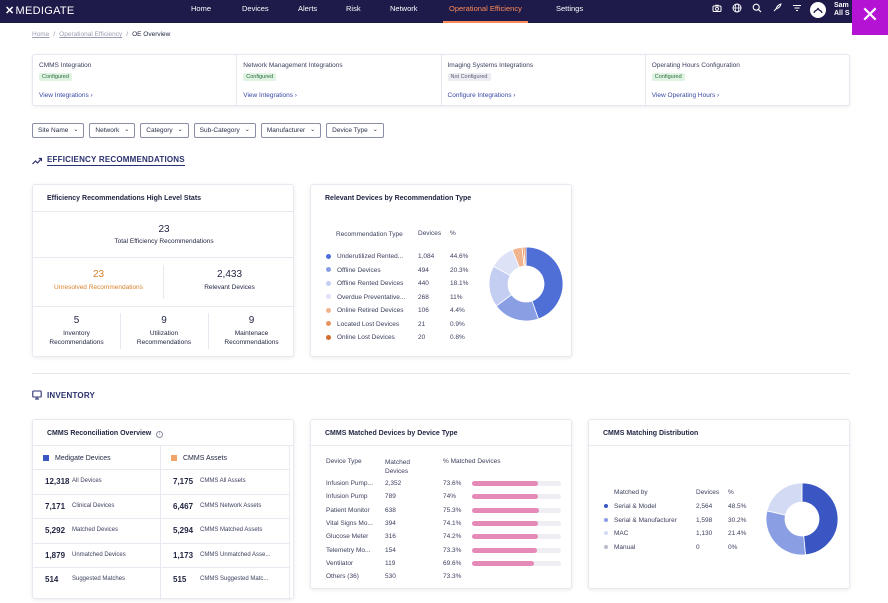 The height and width of the screenshot is (603, 888). I want to click on filter-category: Category ⌄, so click(164, 130).